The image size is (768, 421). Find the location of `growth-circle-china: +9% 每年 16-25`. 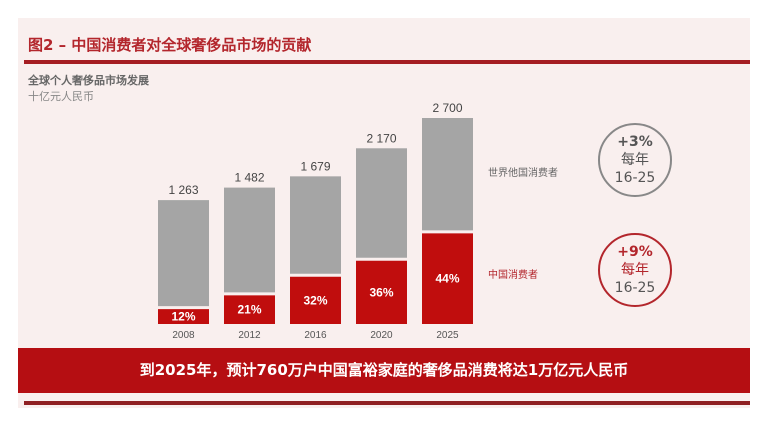

growth-circle-china: +9% 每年 16-25 is located at coordinates (635, 270).